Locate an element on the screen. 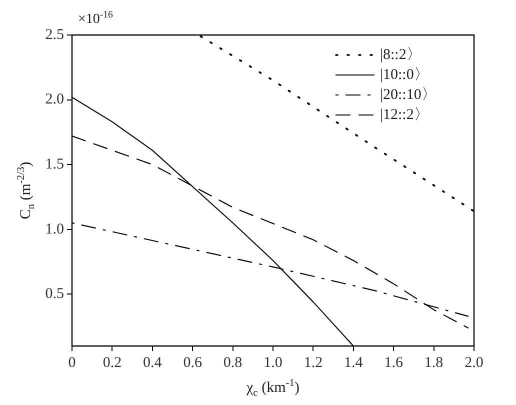 This screenshot has height=405, width=516. legend-label: |8::2〉 is located at coordinates (401, 54).